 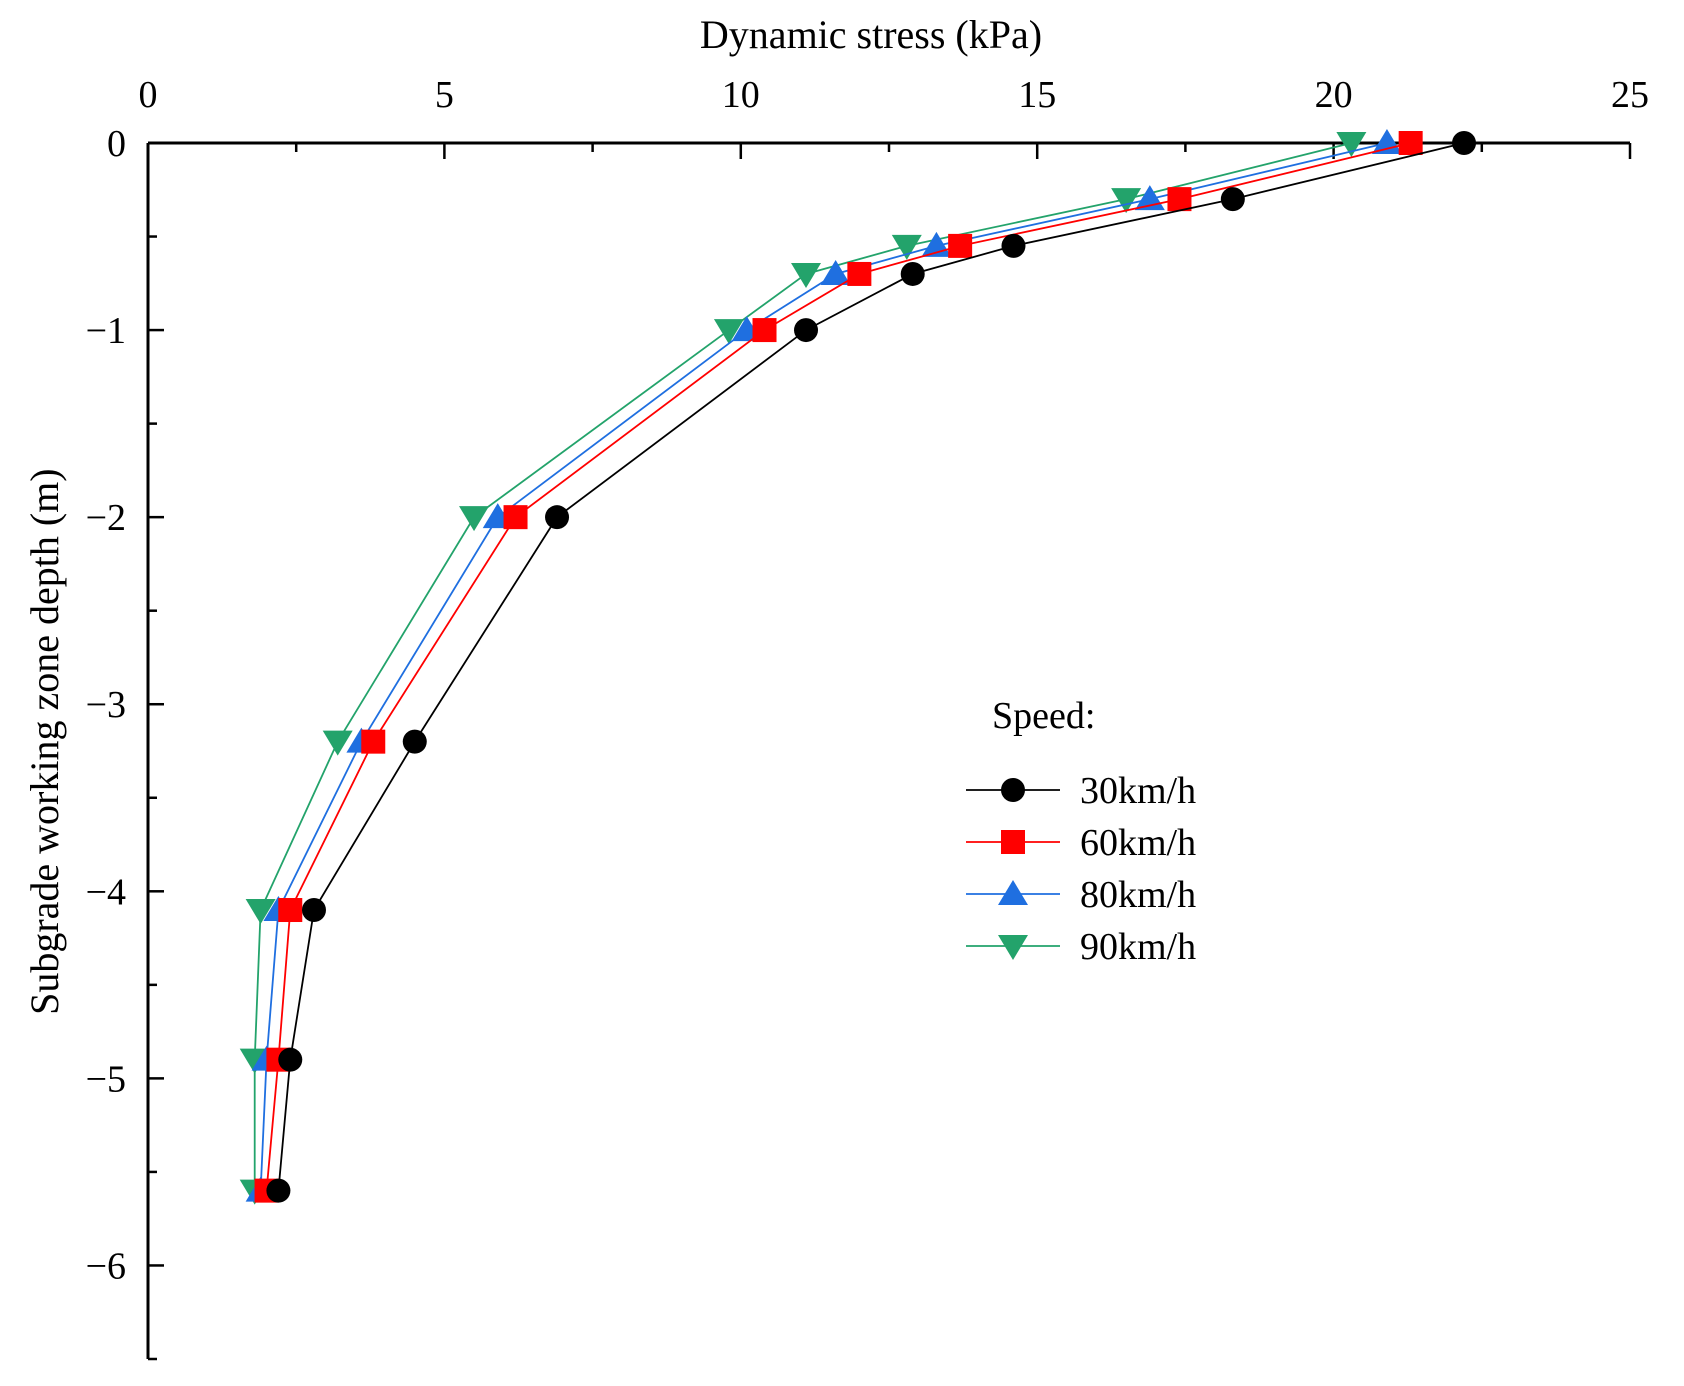 I want to click on y-tick-label: −6, so click(x=106, y=1266).